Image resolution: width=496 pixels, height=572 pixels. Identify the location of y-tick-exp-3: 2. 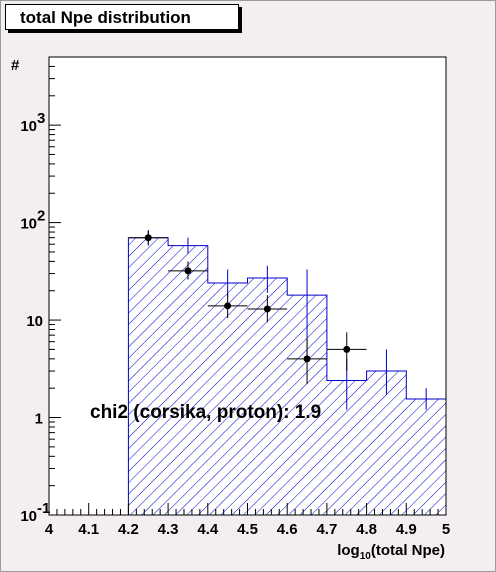
(41, 216).